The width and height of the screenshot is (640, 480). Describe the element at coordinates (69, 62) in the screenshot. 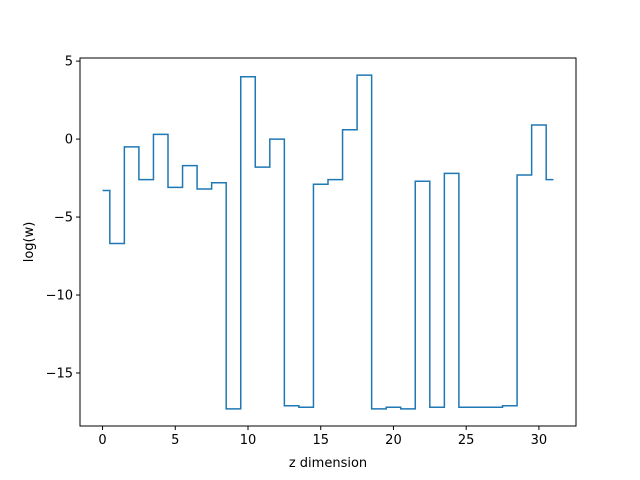

I see `y-tick-label: 5` at that location.